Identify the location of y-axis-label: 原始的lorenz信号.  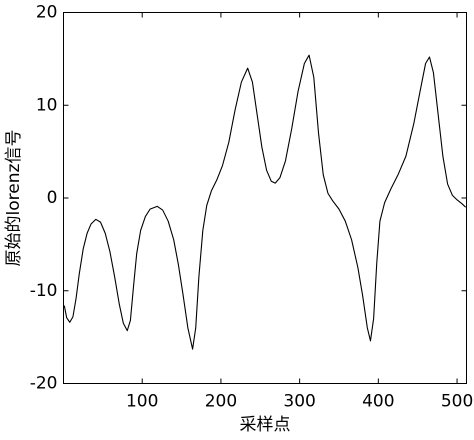
(14, 198).